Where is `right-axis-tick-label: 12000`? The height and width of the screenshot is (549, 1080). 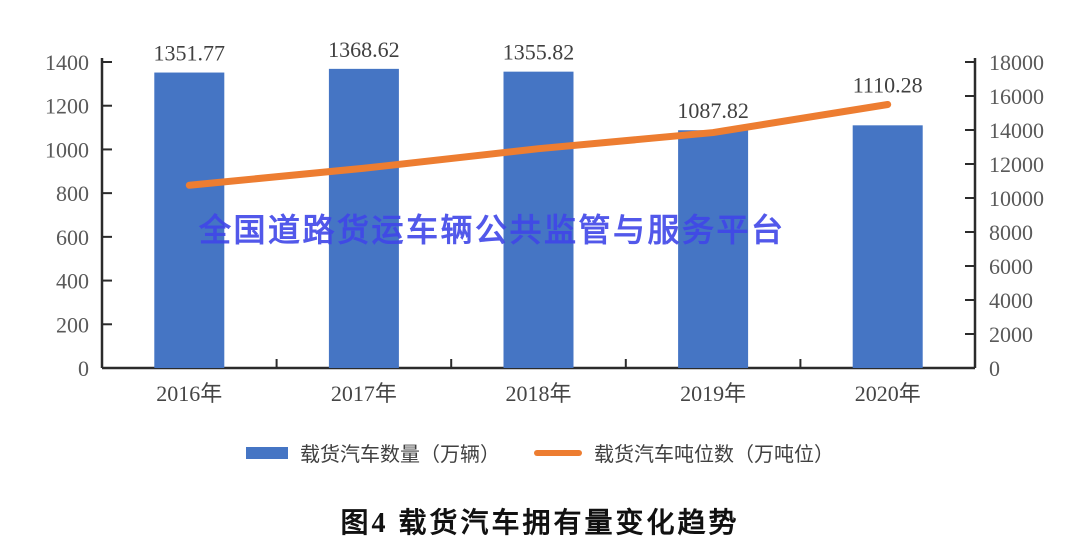 right-axis-tick-label: 12000 is located at coordinates (1016, 164).